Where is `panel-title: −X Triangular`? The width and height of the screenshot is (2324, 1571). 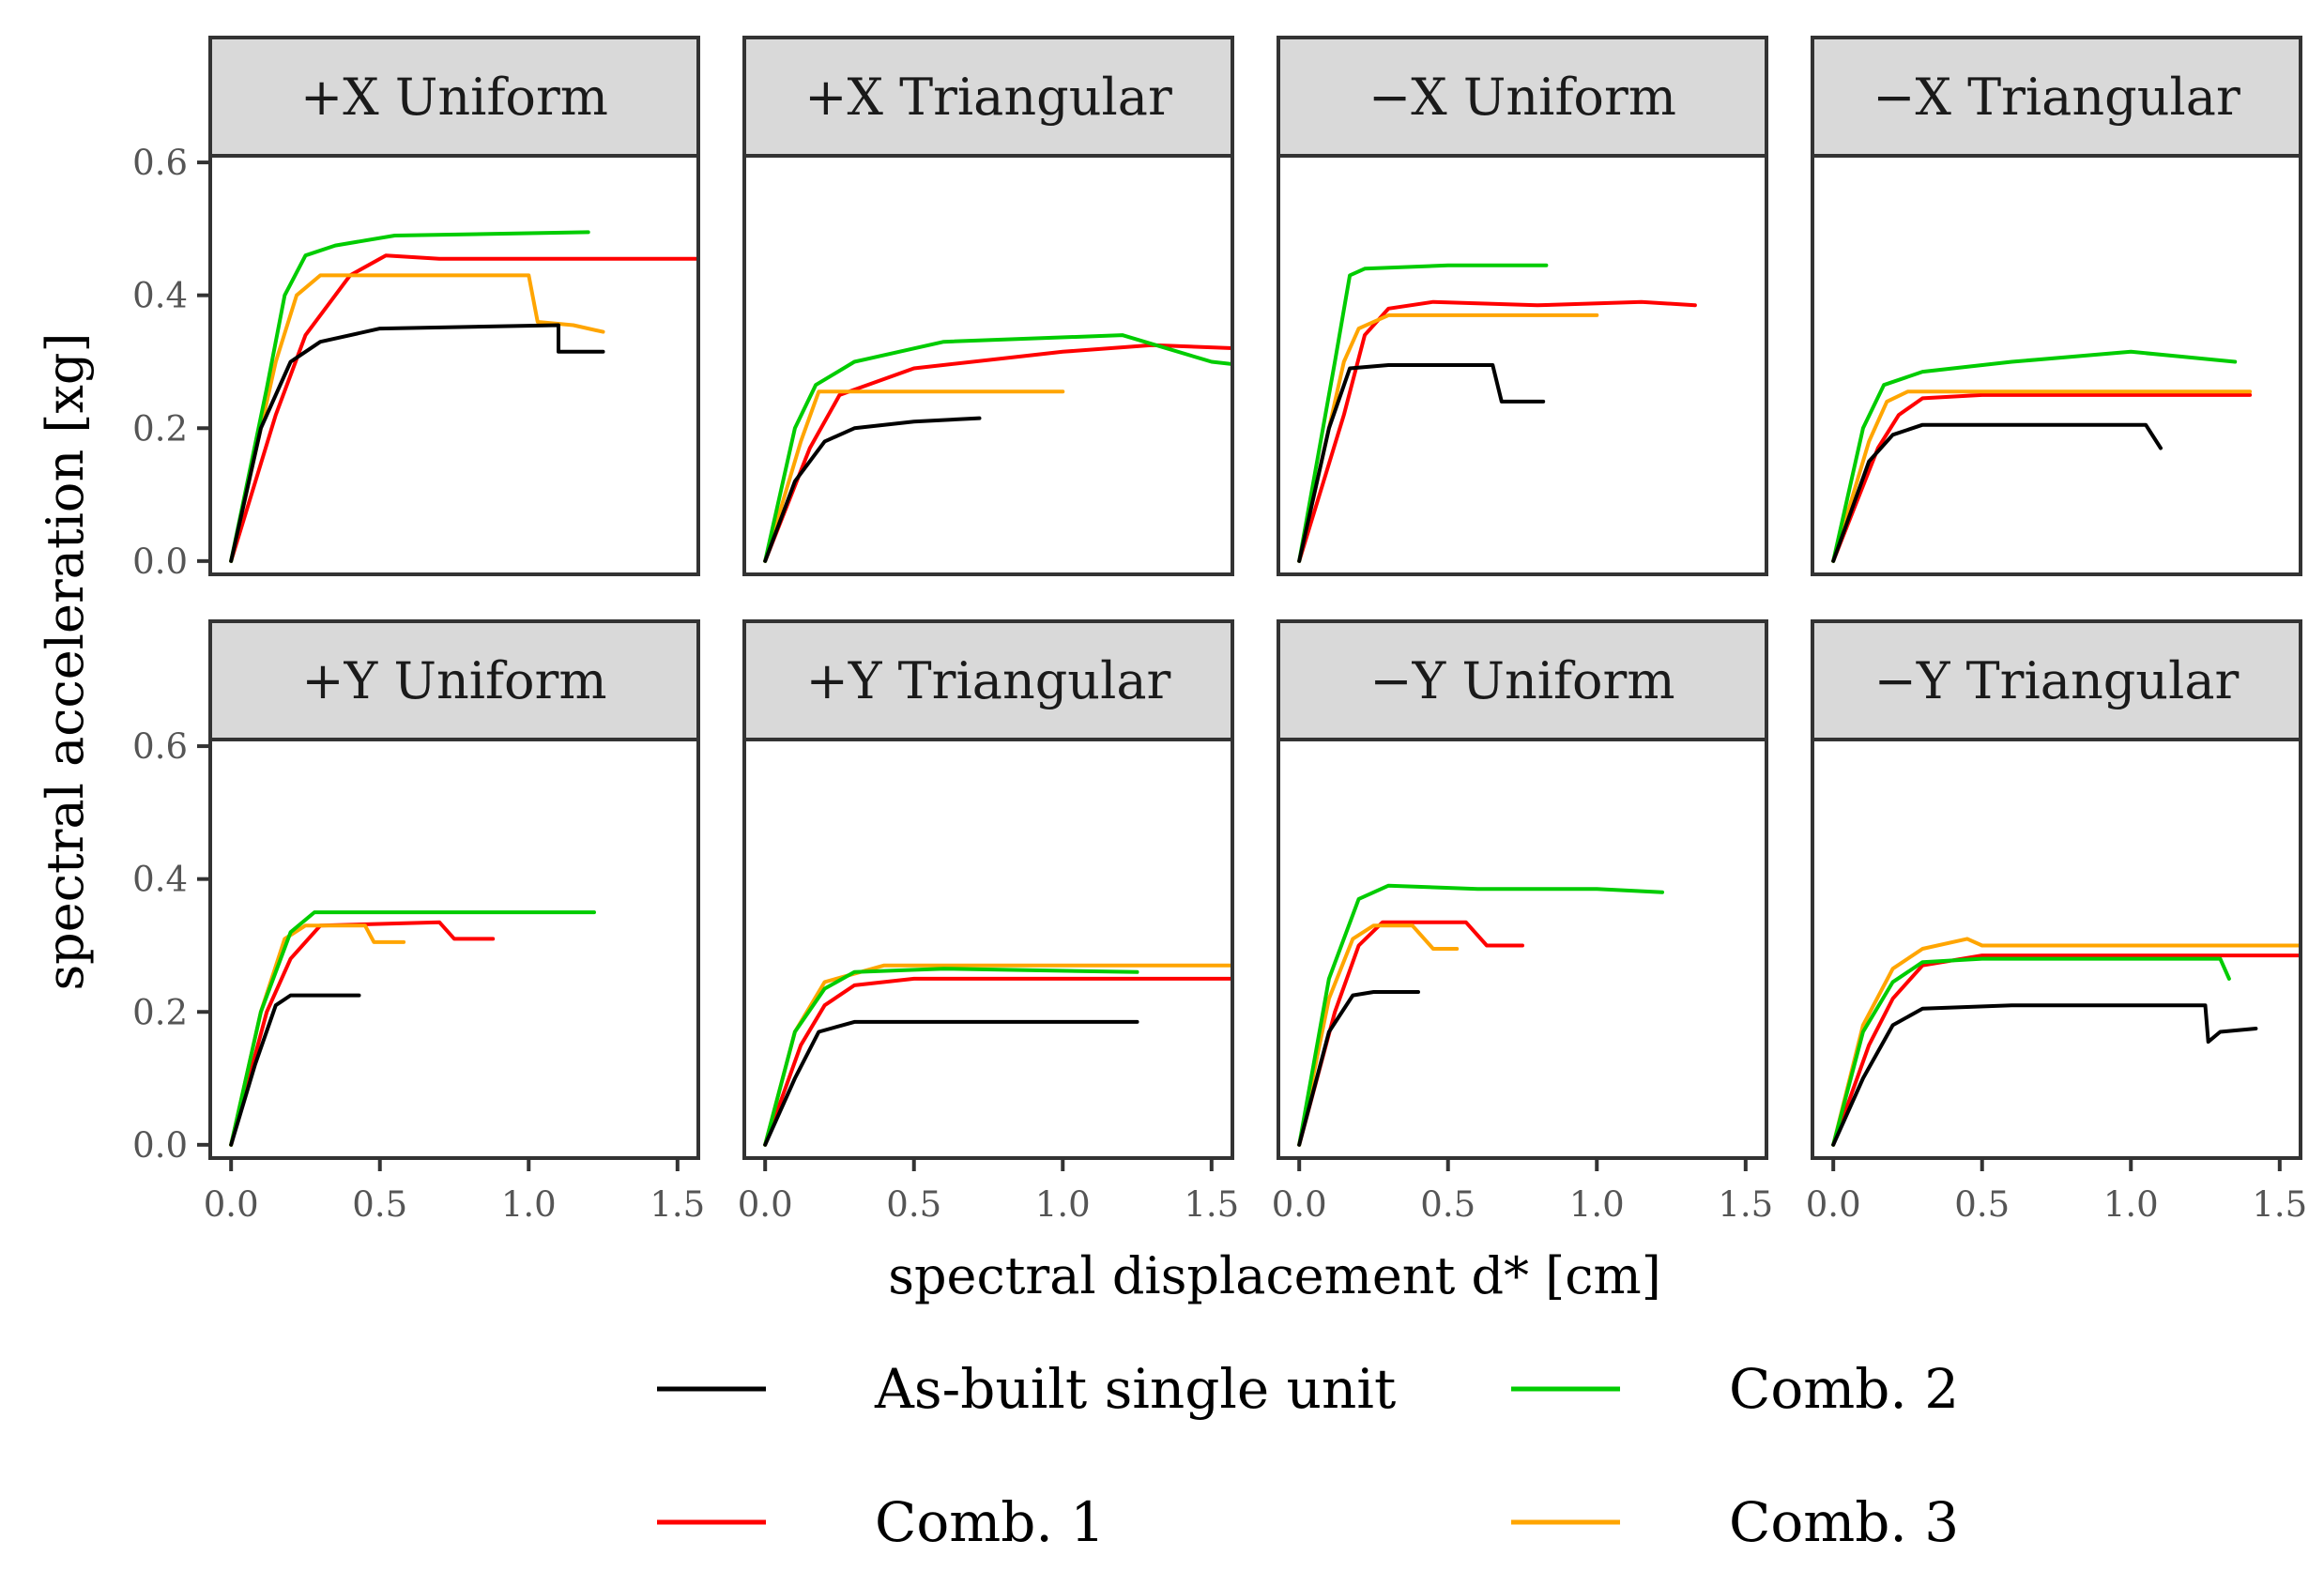 panel-title: −X Triangular is located at coordinates (2056, 97).